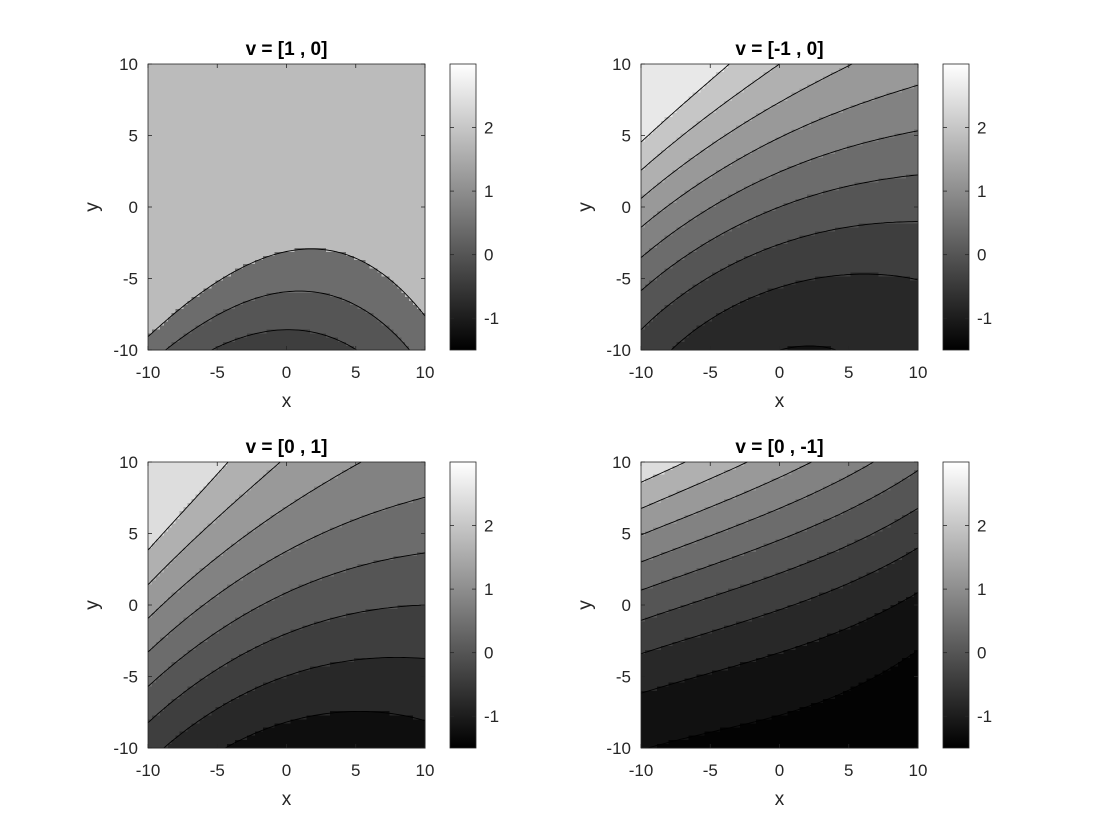 This screenshot has width=1120, height=840. I want to click on subplot-title: v = [0 , -1], so click(779, 447).